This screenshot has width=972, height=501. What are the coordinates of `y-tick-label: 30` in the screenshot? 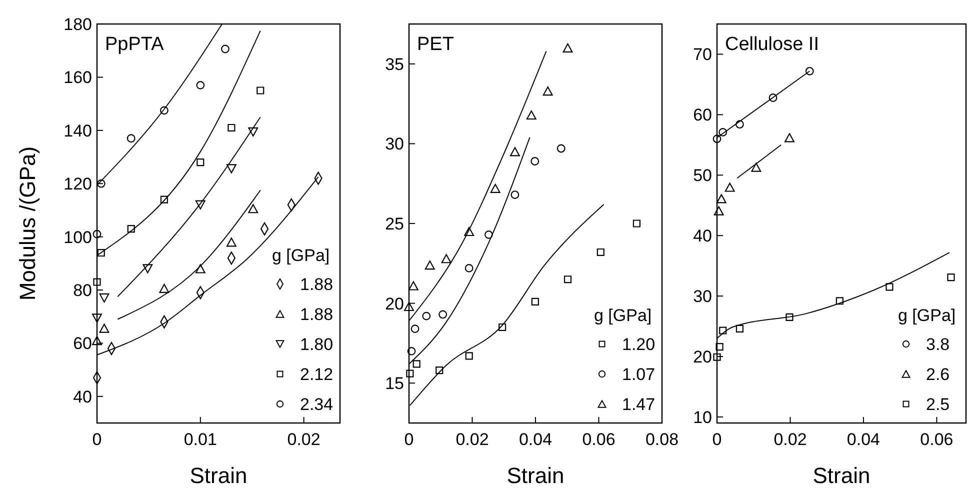 It's located at (394, 144).